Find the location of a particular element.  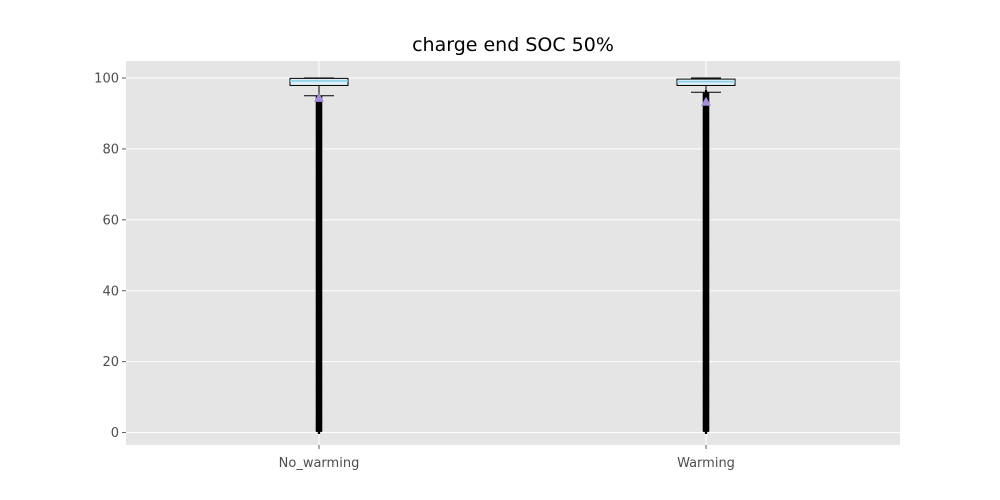

box-group-warming is located at coordinates (706, 256).